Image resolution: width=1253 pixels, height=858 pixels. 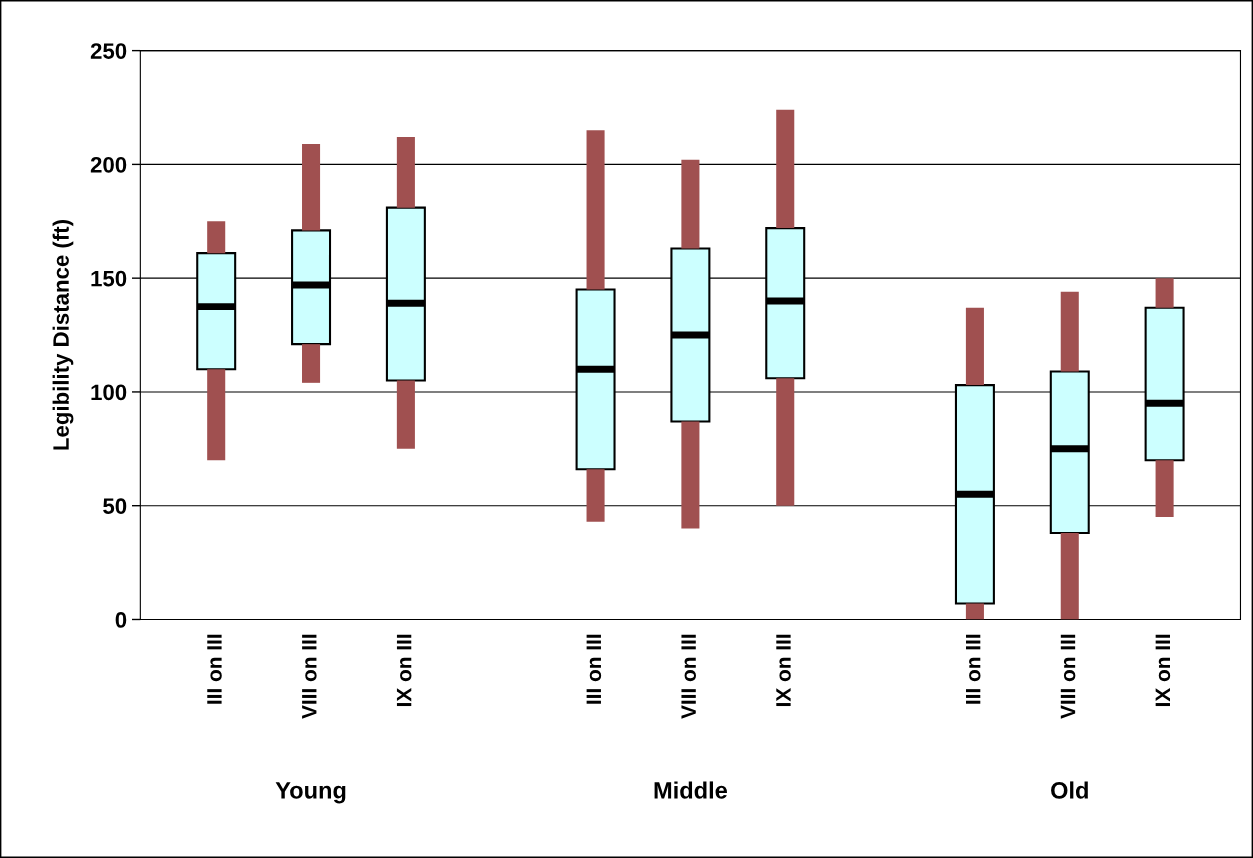 I want to click on y-tick-label: 50, so click(x=115, y=506).